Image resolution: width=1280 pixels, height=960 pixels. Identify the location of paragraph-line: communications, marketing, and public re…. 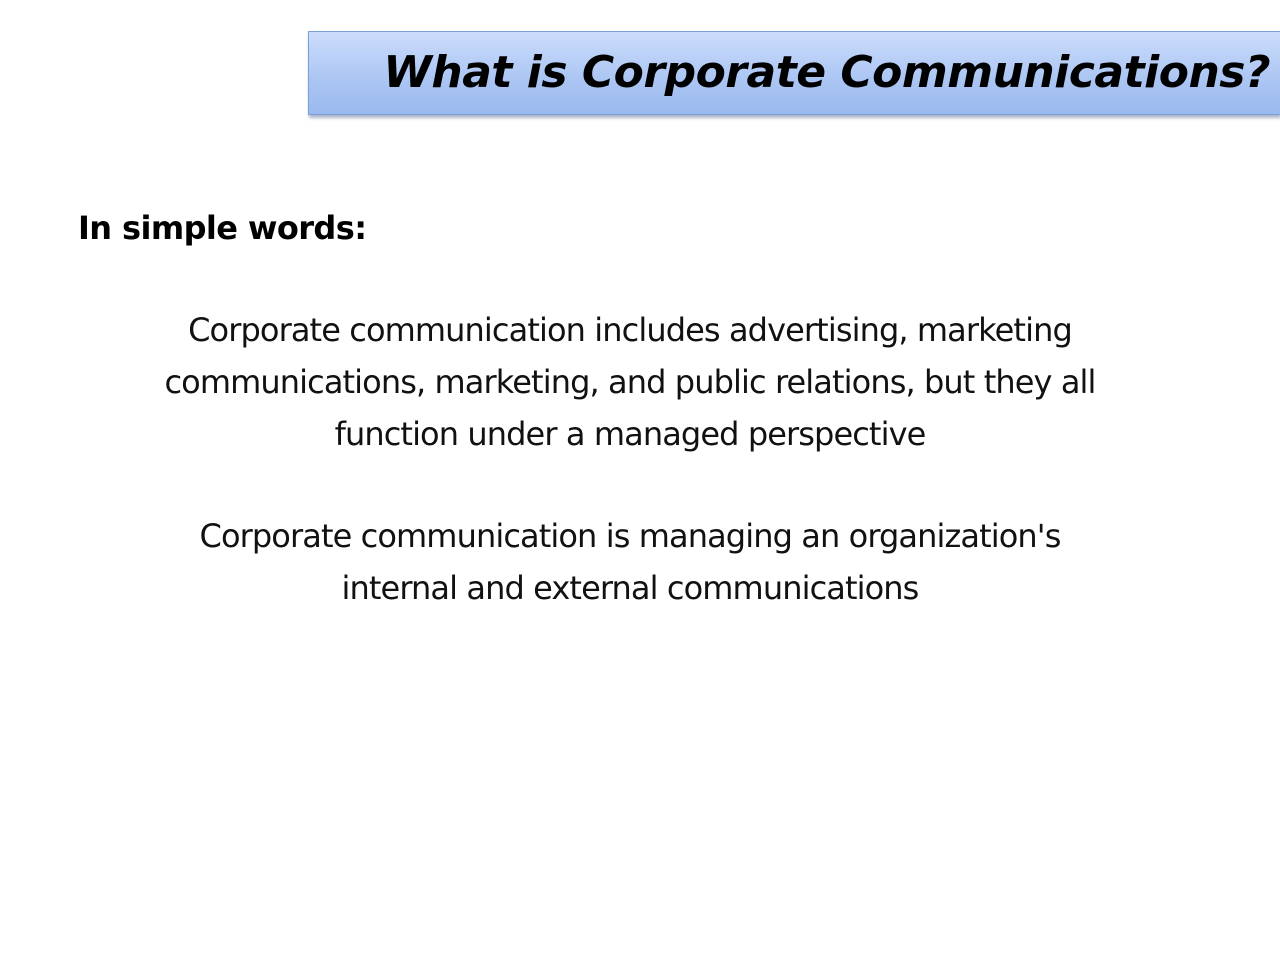
(630, 382).